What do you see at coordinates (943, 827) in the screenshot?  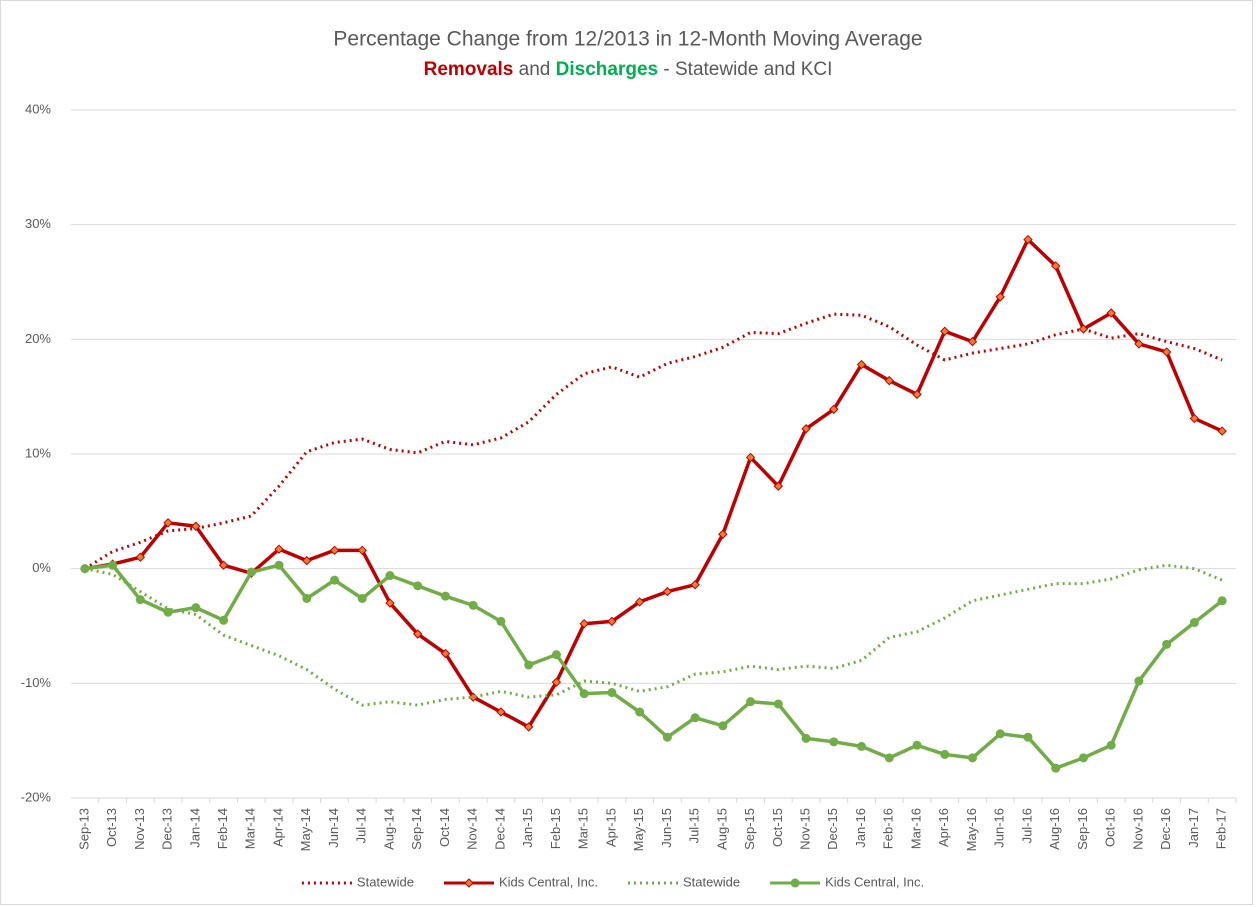 I see `x-tick-label: Apr-16` at bounding box center [943, 827].